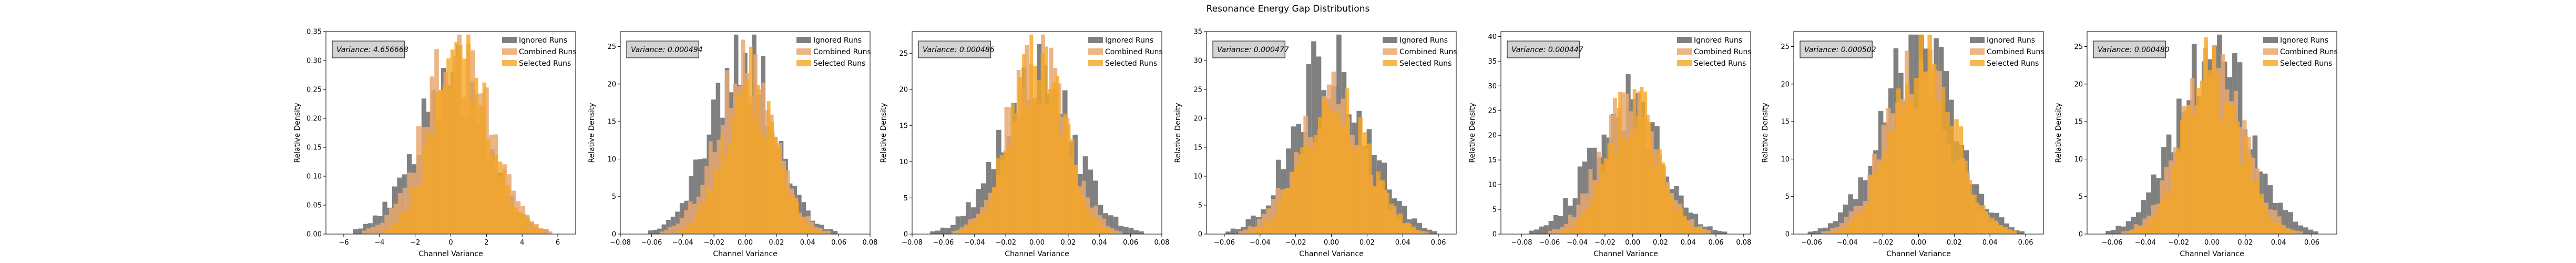 Image resolution: width=2576 pixels, height=263 pixels. Describe the element at coordinates (1197, 61) in the screenshot. I see `y-tick-label: 30` at that location.